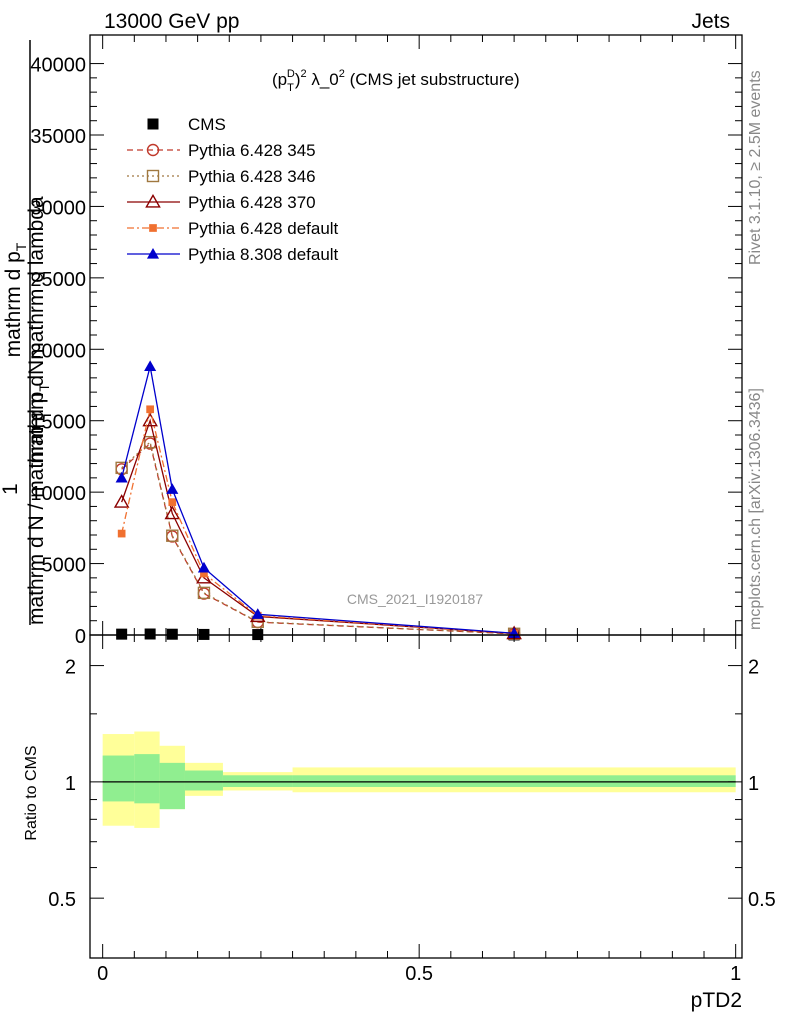  What do you see at coordinates (252, 176) in the screenshot?
I see `legend-label-pythia-6-428-346: Pythia 6.428 346` at bounding box center [252, 176].